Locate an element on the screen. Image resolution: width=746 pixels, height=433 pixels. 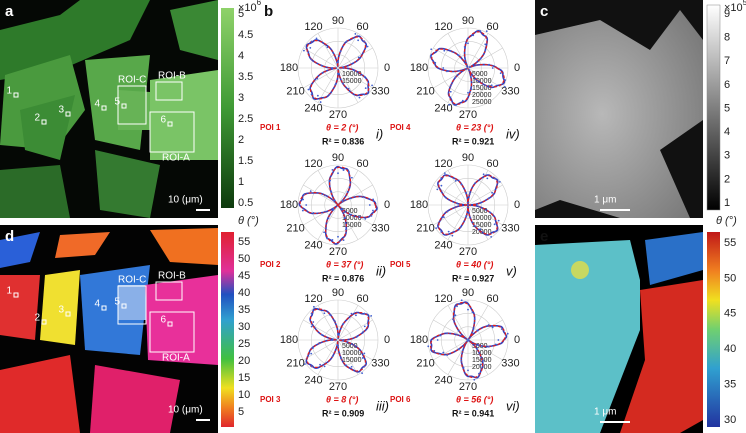
colorbar-e is located at coordinates (713, 329).